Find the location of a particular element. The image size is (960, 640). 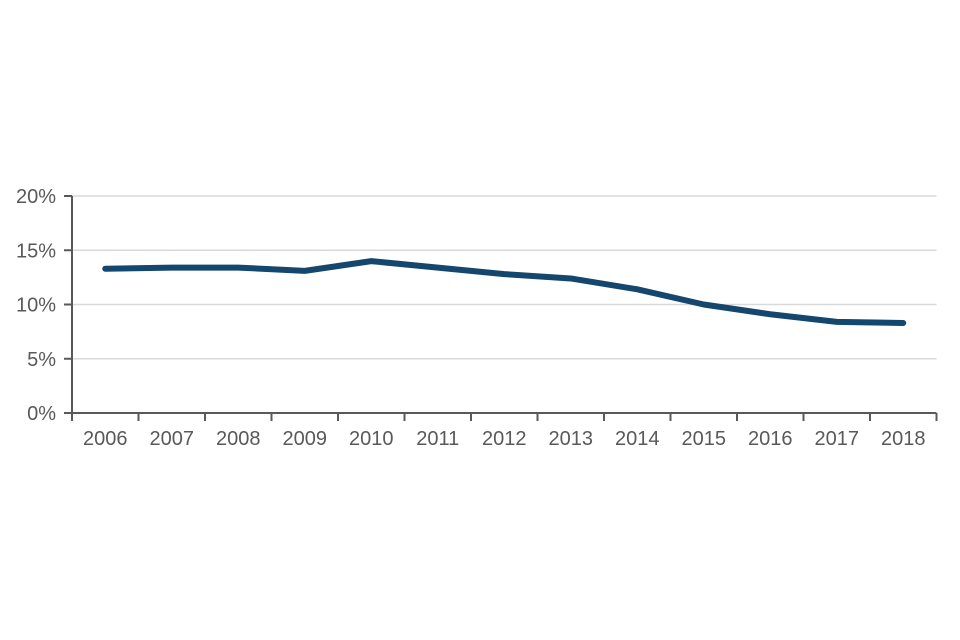

x-axis-tick-label: 2010 is located at coordinates (371, 439).